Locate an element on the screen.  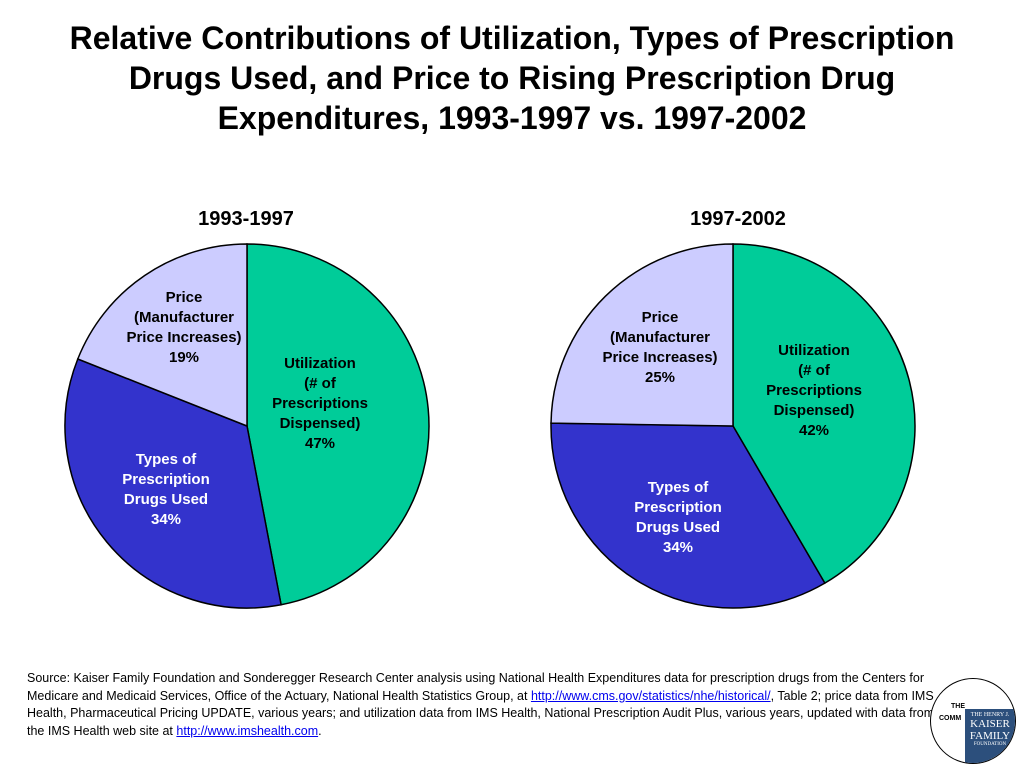
pie-slice-price-1993 is located at coordinates (162, 335).